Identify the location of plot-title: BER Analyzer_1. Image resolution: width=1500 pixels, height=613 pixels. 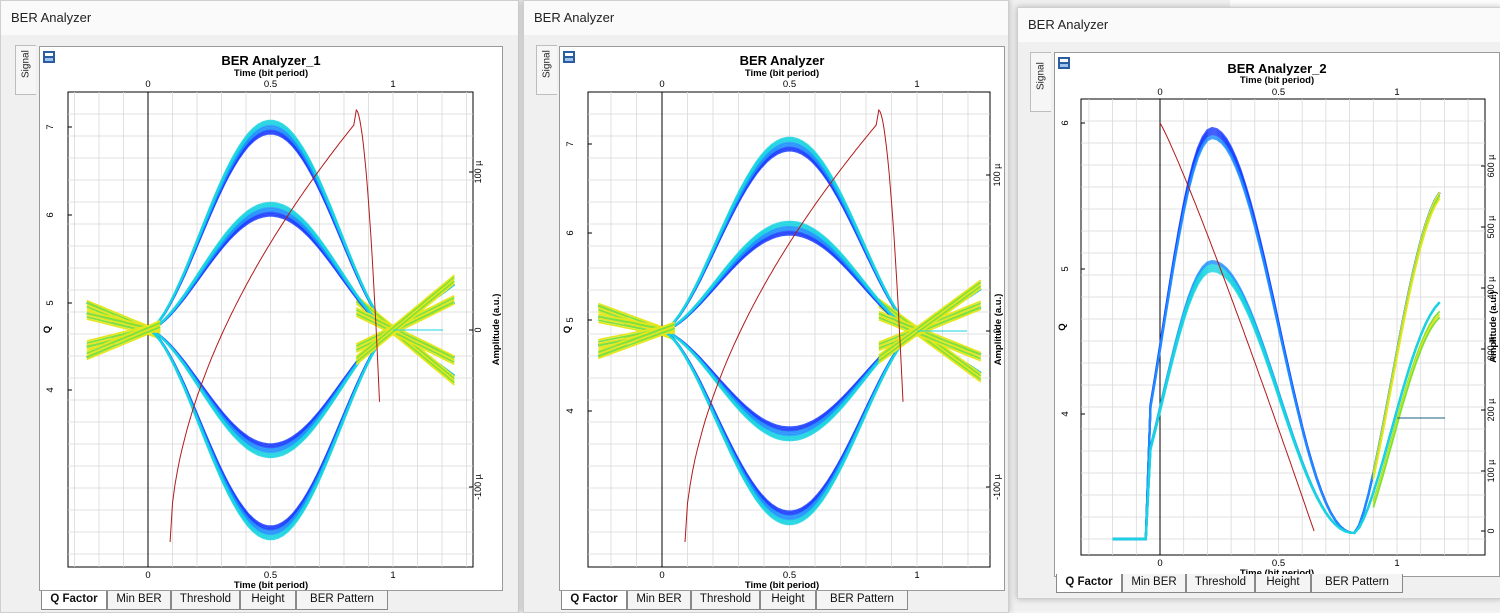
(270, 60).